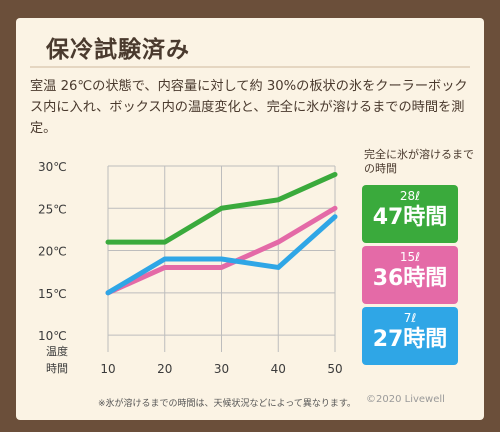  Describe the element at coordinates (52, 336) in the screenshot. I see `y-tick-label: 10℃` at that location.